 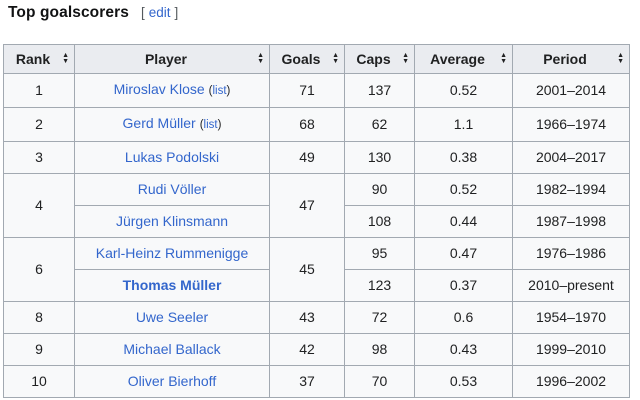 I want to click on player-link: Oliver Bierhoff, so click(x=172, y=381).